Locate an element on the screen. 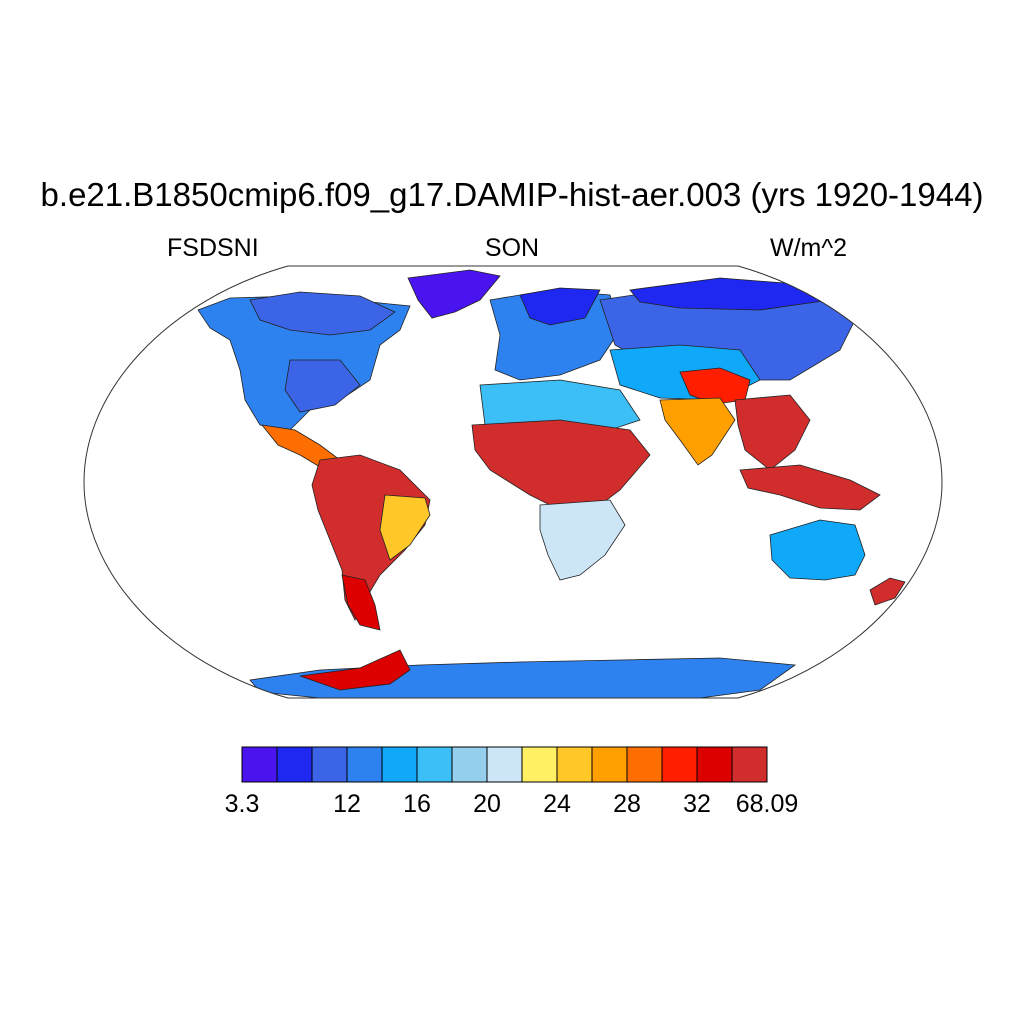  canada-north is located at coordinates (322, 313).